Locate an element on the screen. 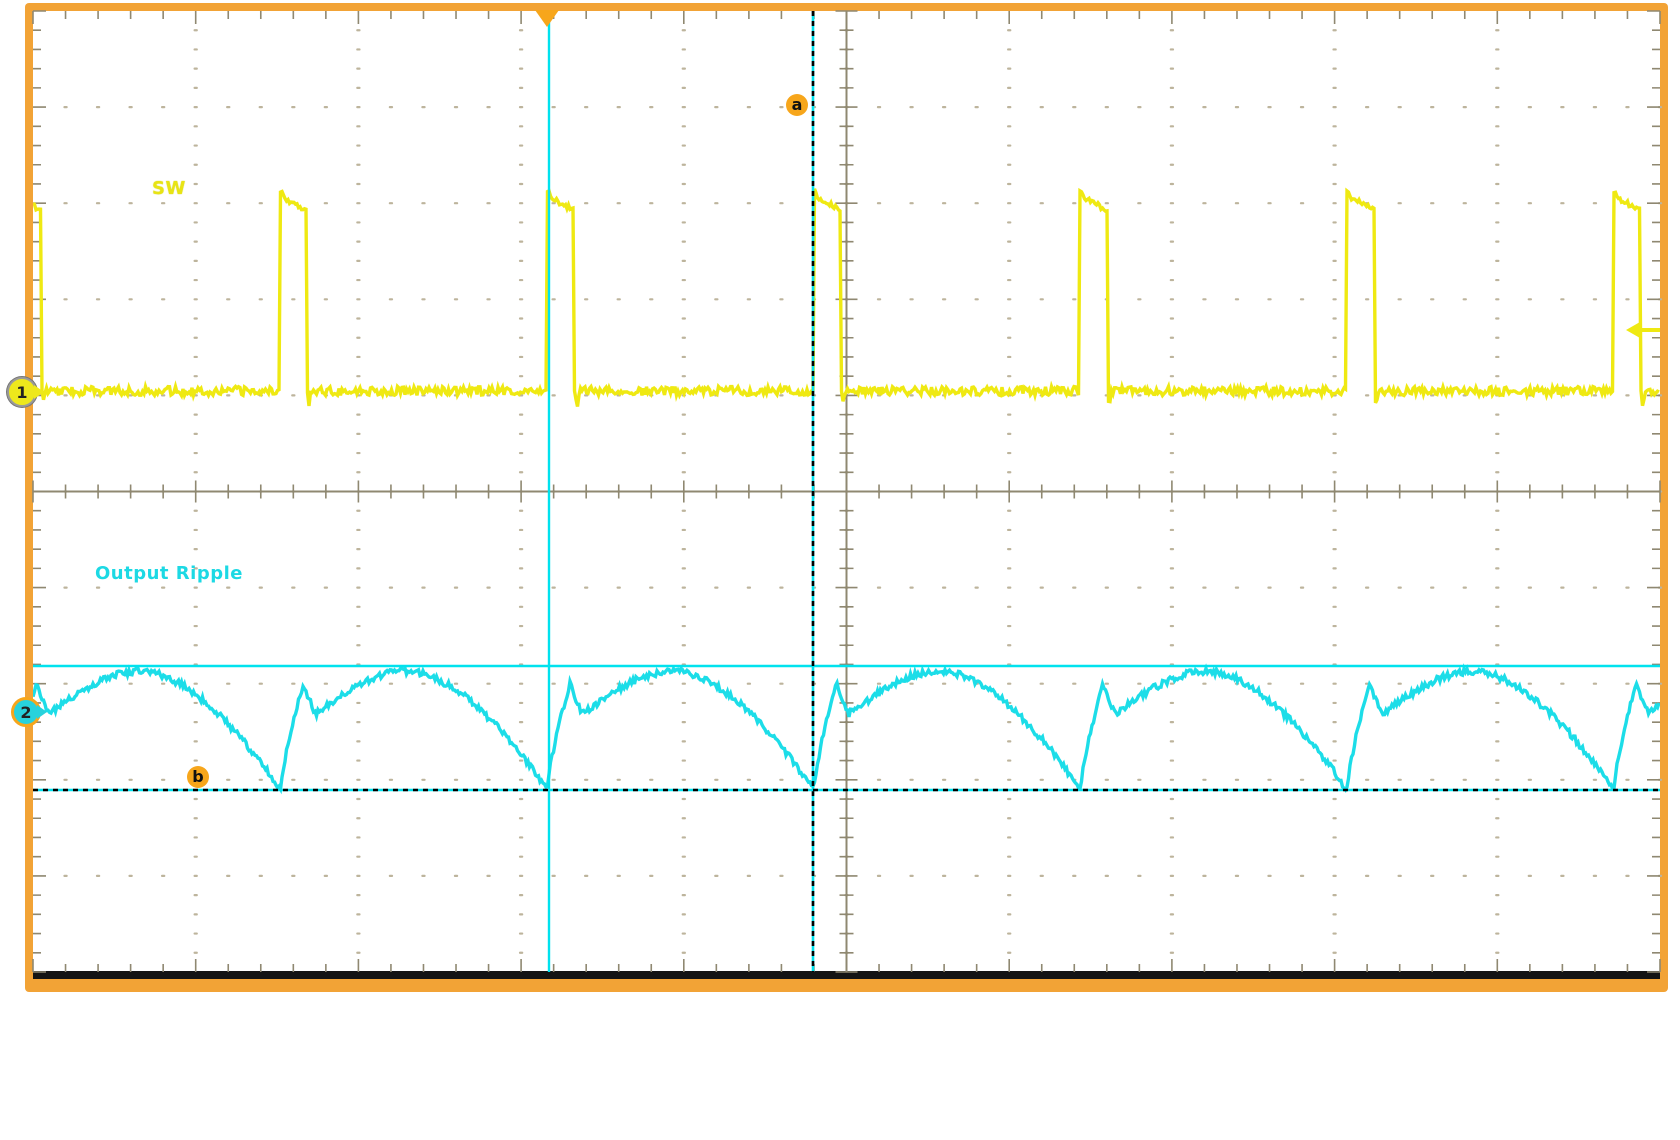  ch1-reference-marker: 1 is located at coordinates (25, 392).